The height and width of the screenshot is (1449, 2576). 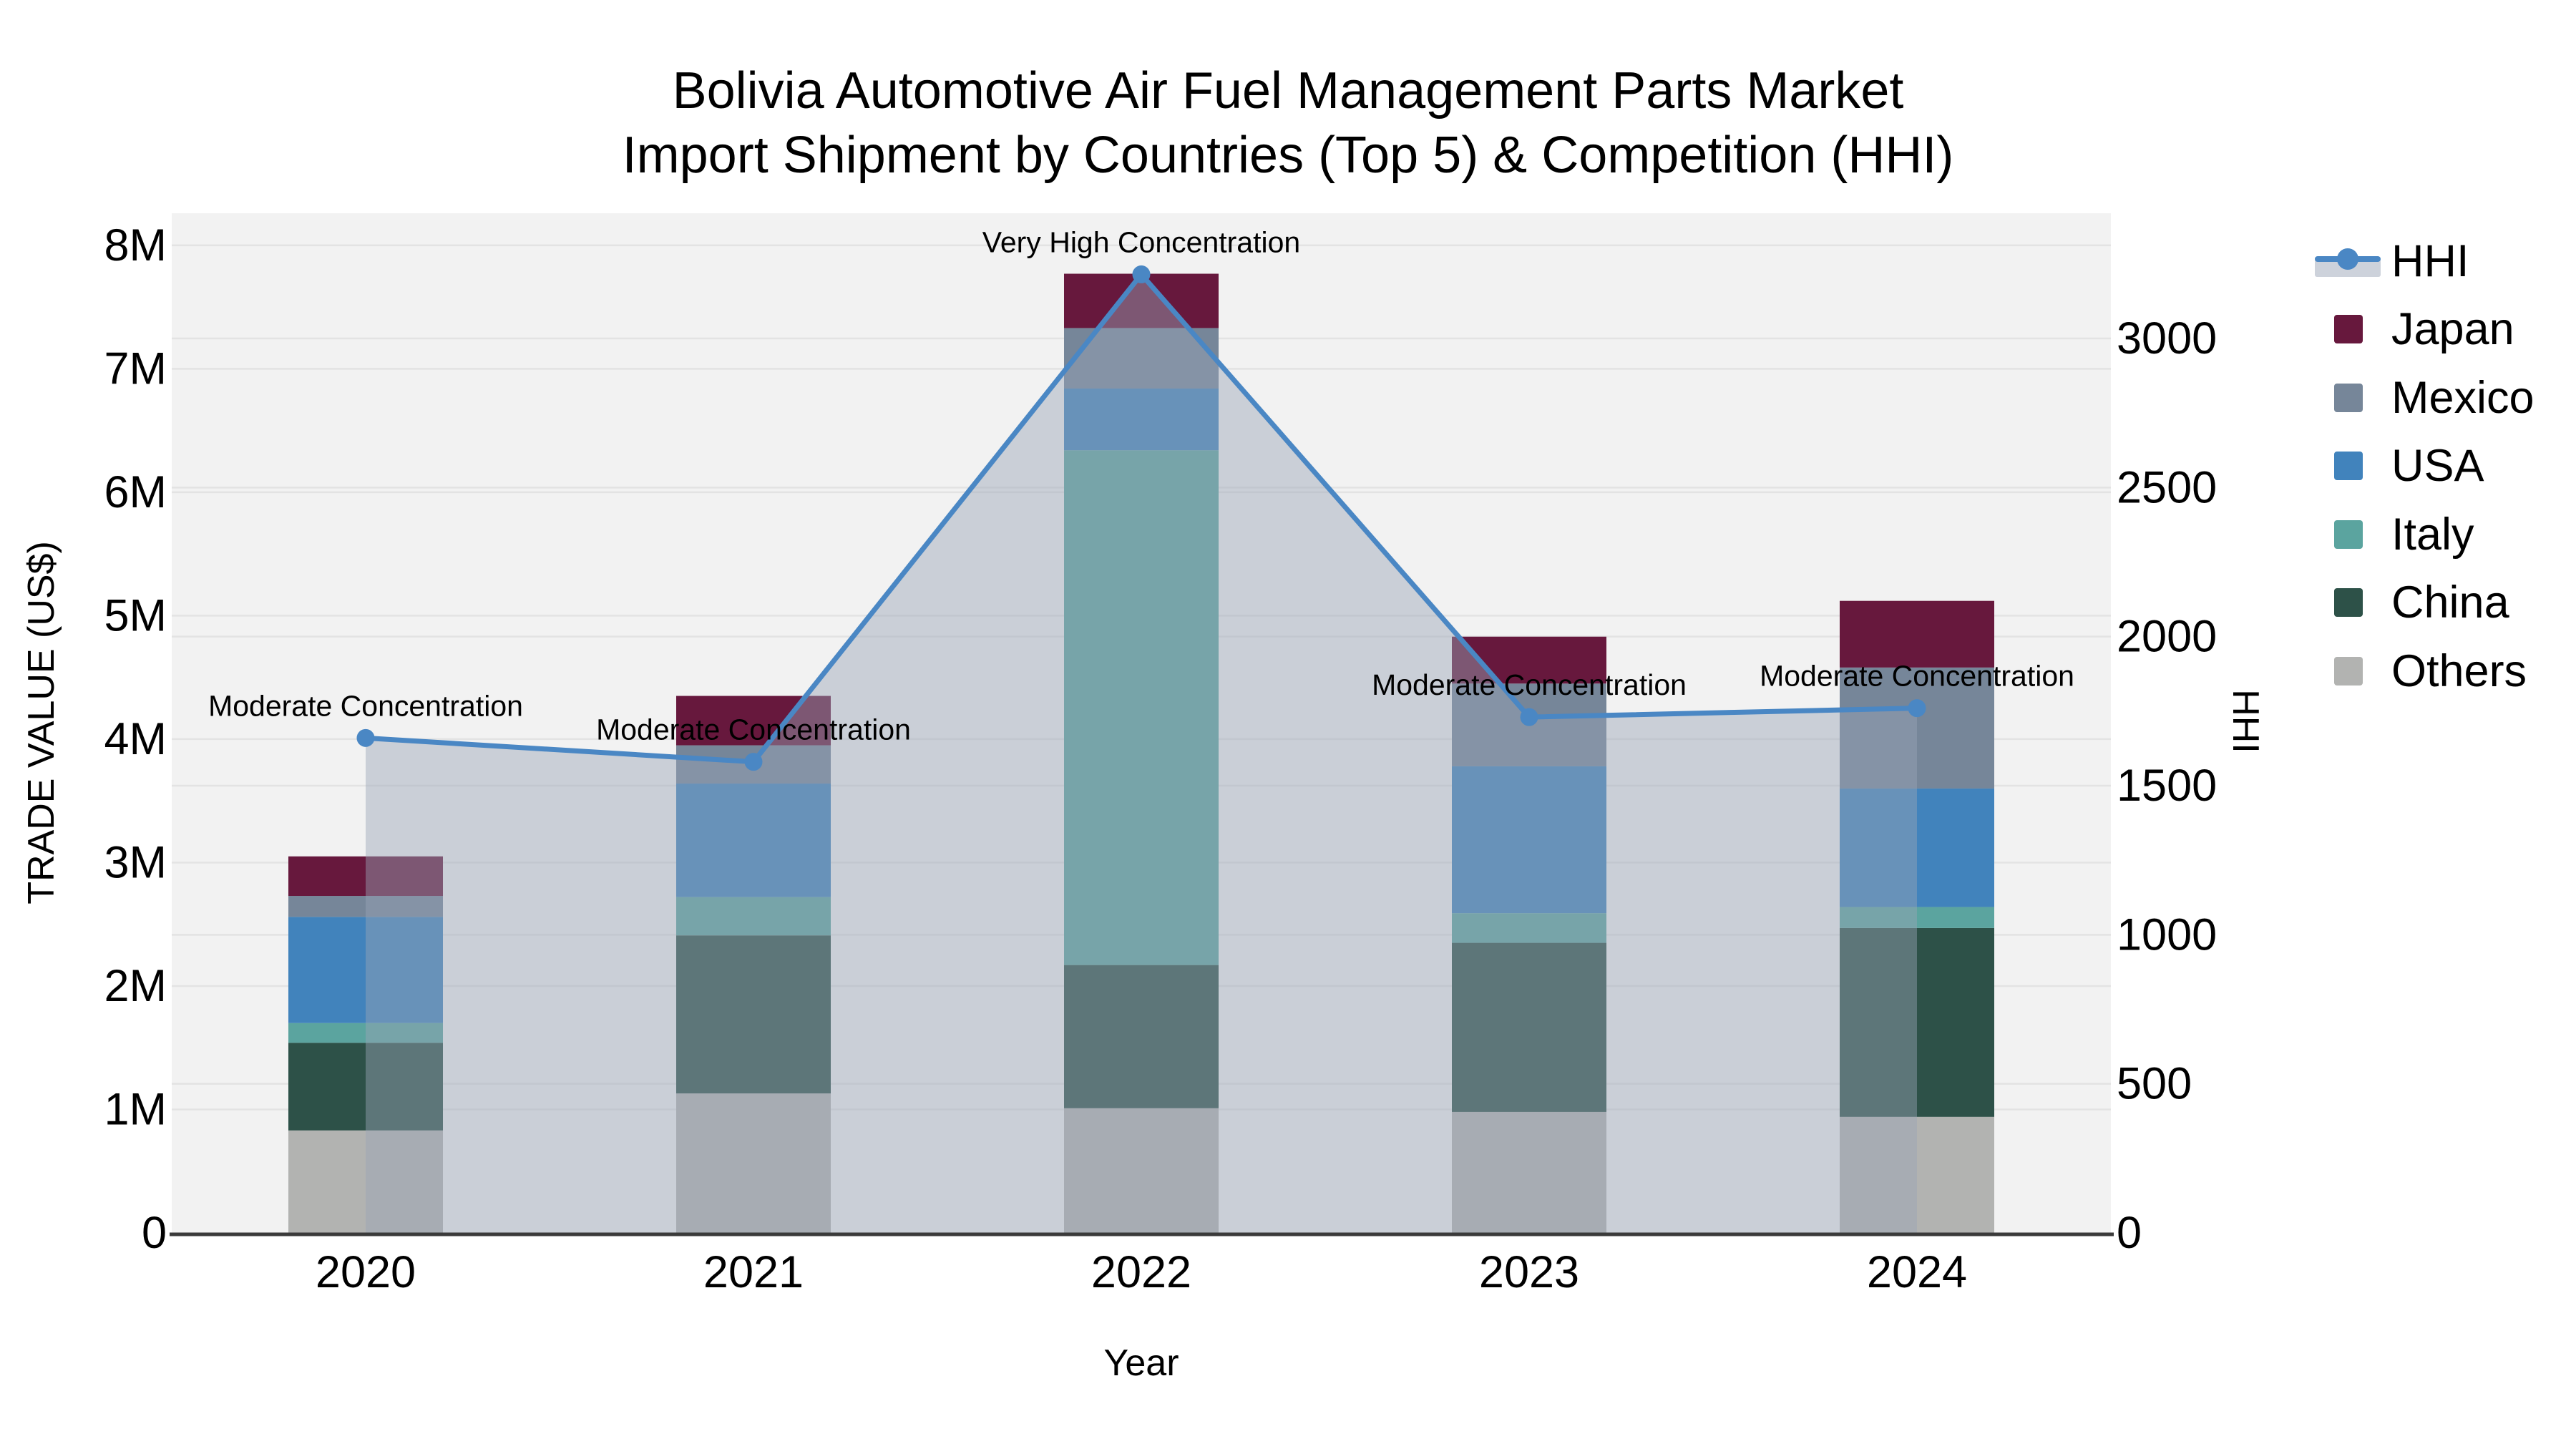 I want to click on bar-2021-japan, so click(x=753, y=721).